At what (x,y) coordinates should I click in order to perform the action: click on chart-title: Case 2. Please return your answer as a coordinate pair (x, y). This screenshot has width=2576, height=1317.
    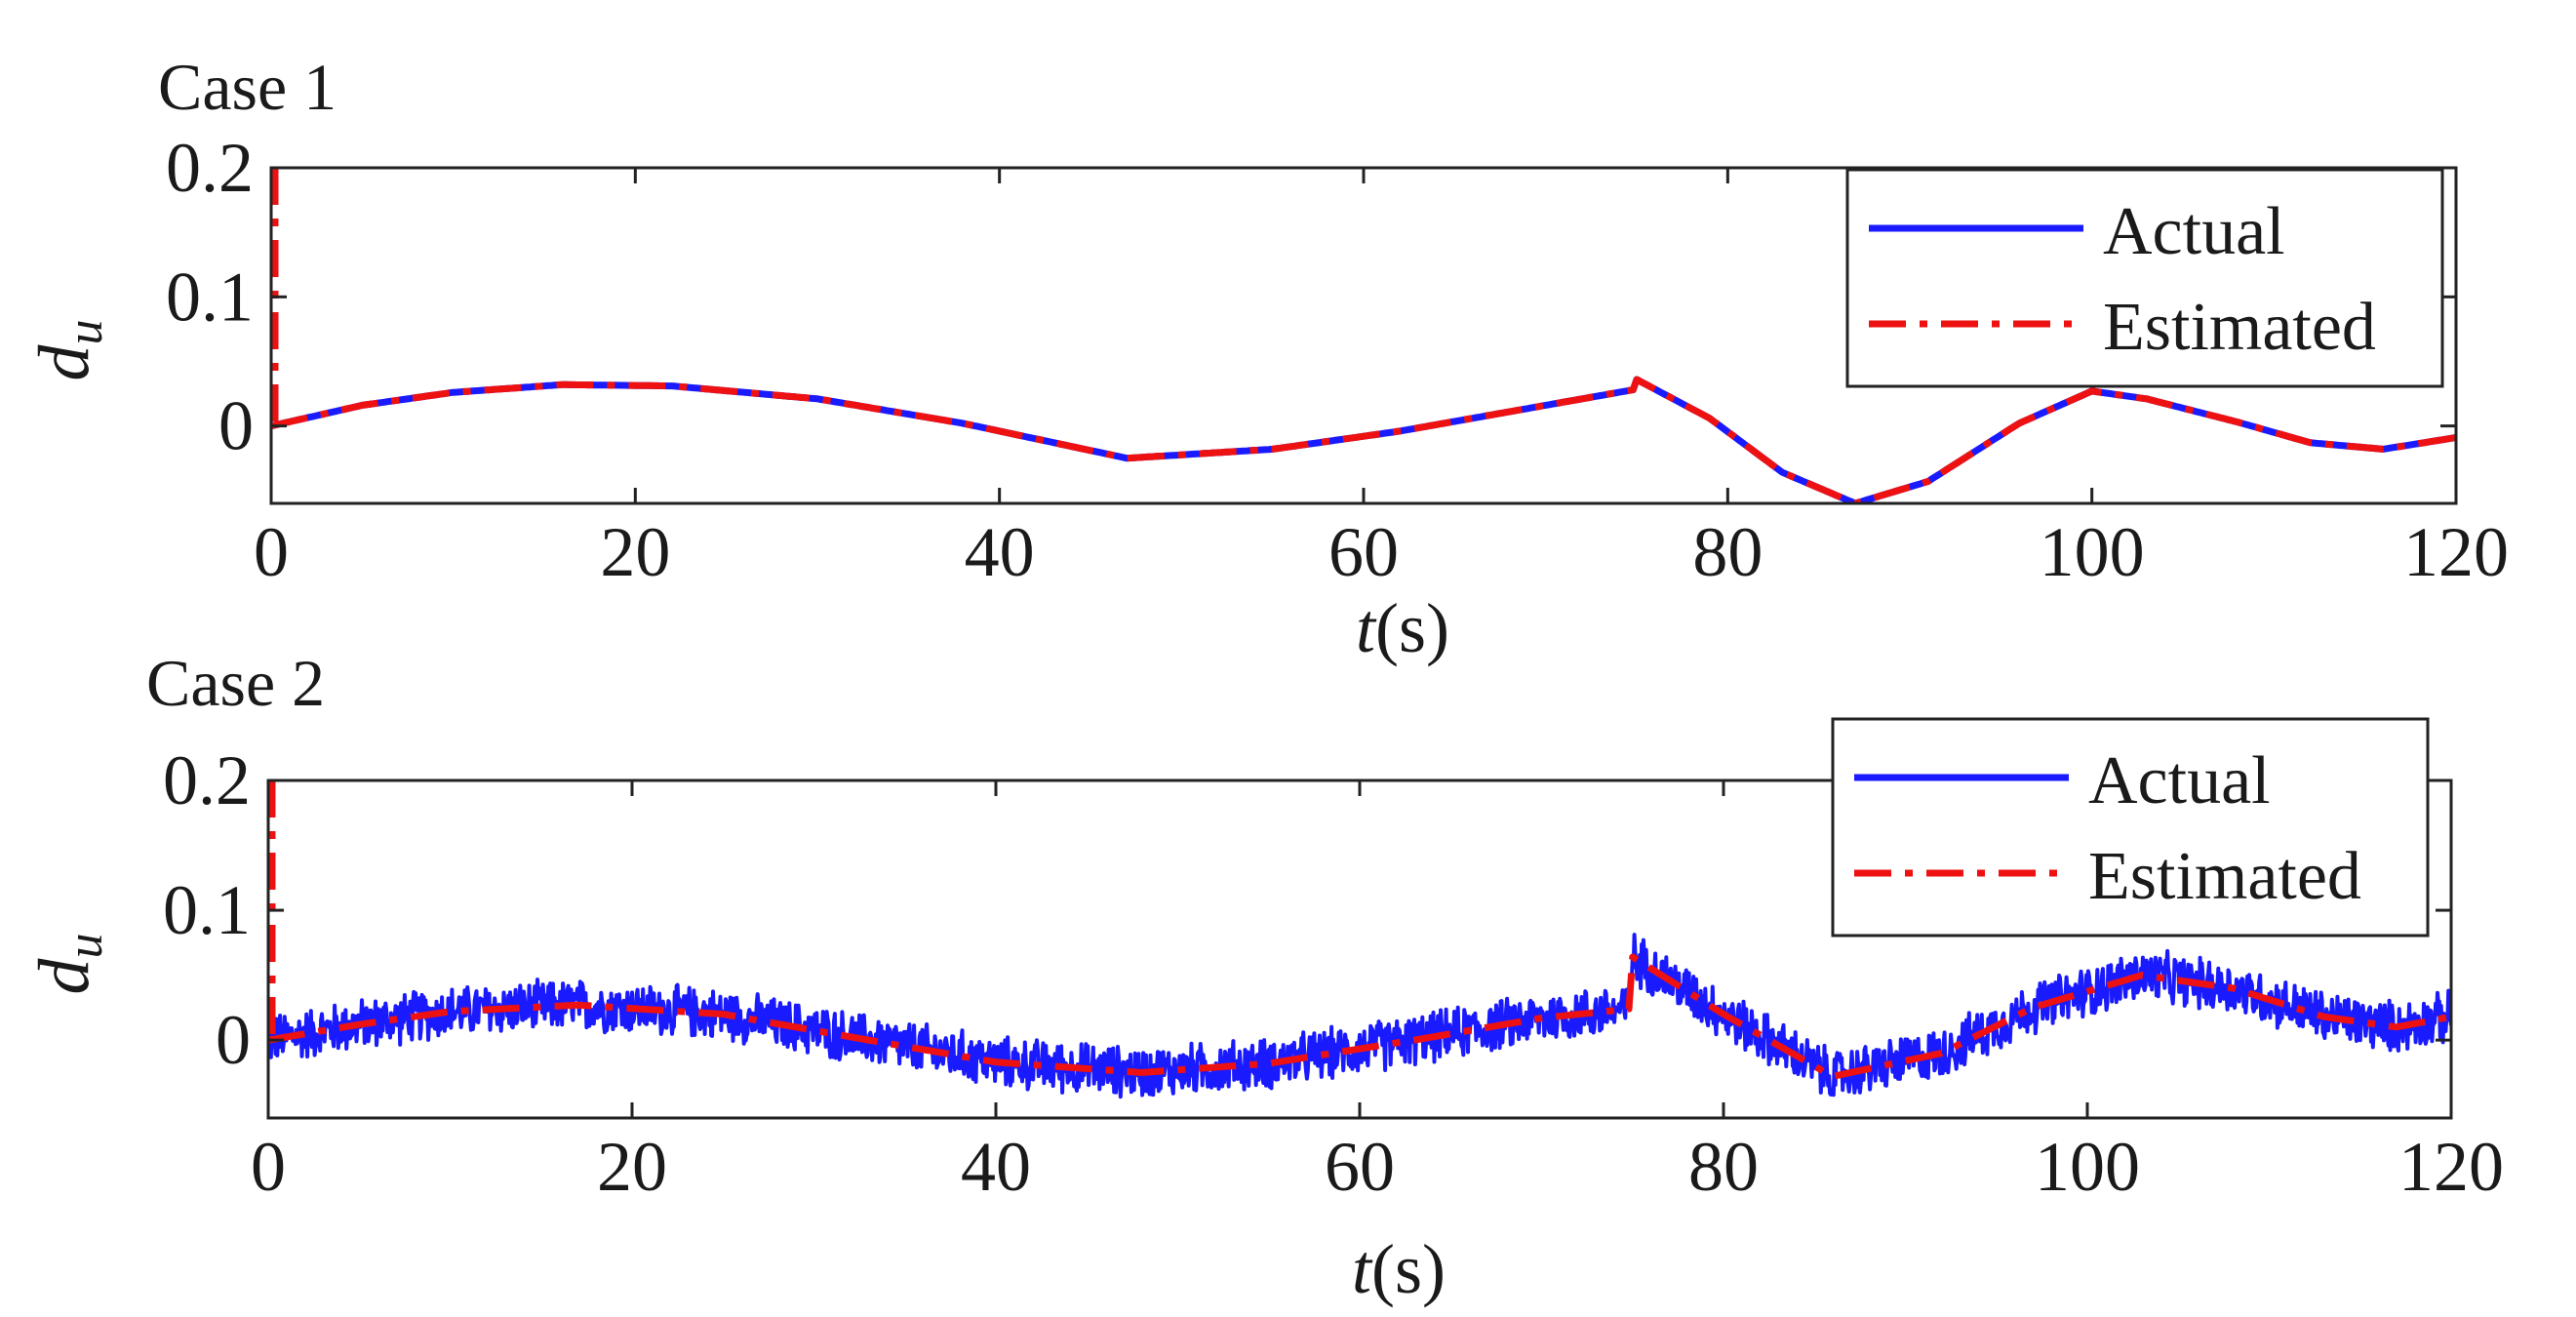
    Looking at the image, I should click on (235, 683).